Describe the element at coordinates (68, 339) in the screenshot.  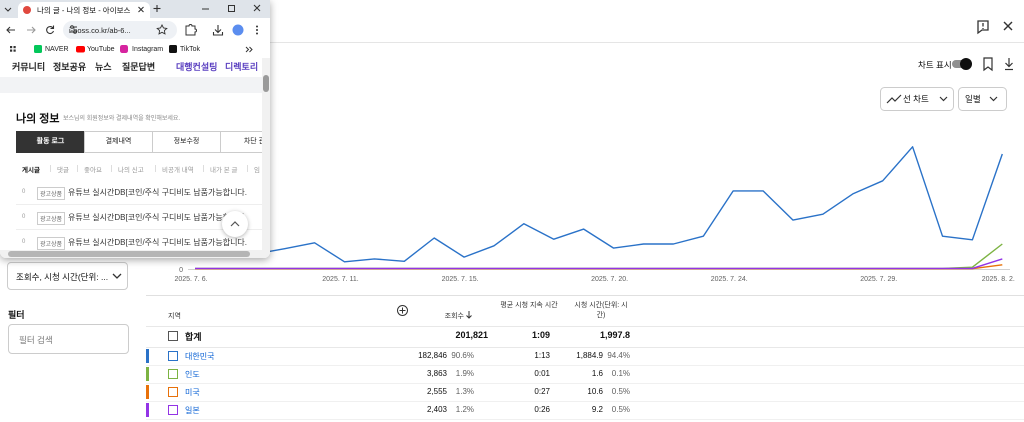
I see `filter-input: 필터 검색` at that location.